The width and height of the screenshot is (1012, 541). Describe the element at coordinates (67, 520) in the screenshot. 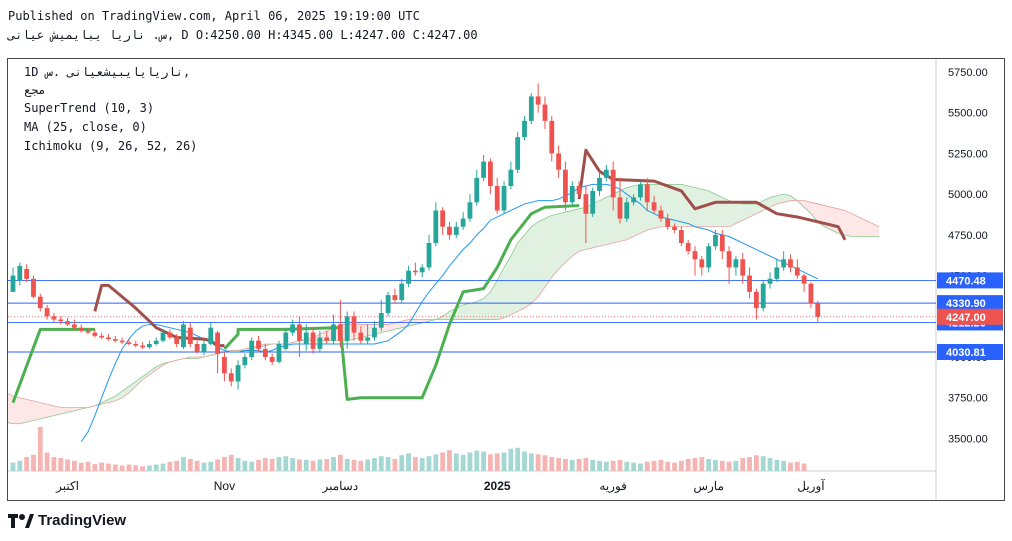

I see `tradingview-logo: TradingView` at that location.